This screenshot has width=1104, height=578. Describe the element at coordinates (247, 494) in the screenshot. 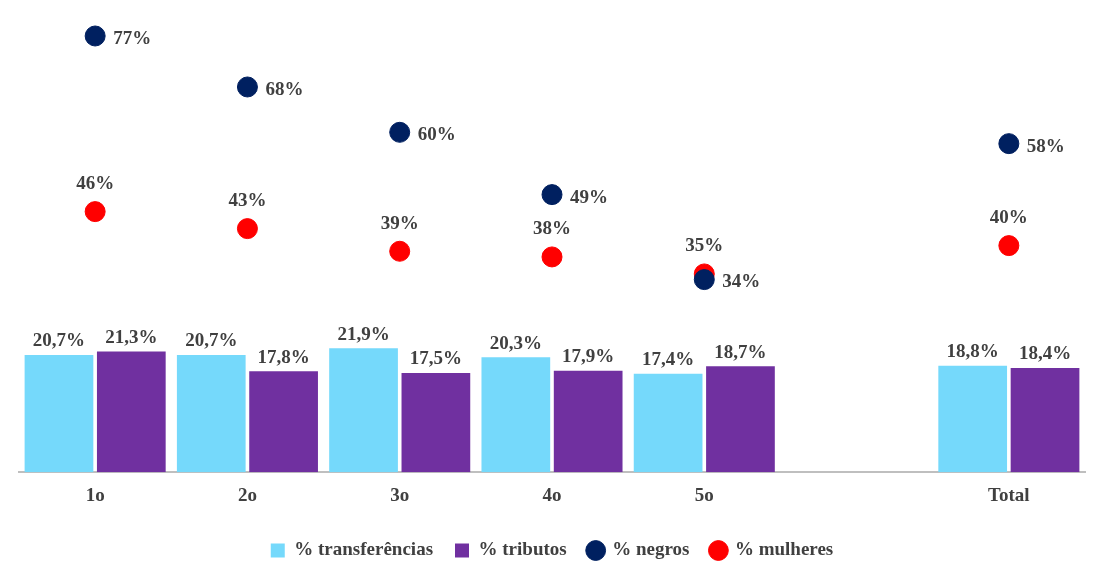

I see `x-tick-label: 2o` at that location.